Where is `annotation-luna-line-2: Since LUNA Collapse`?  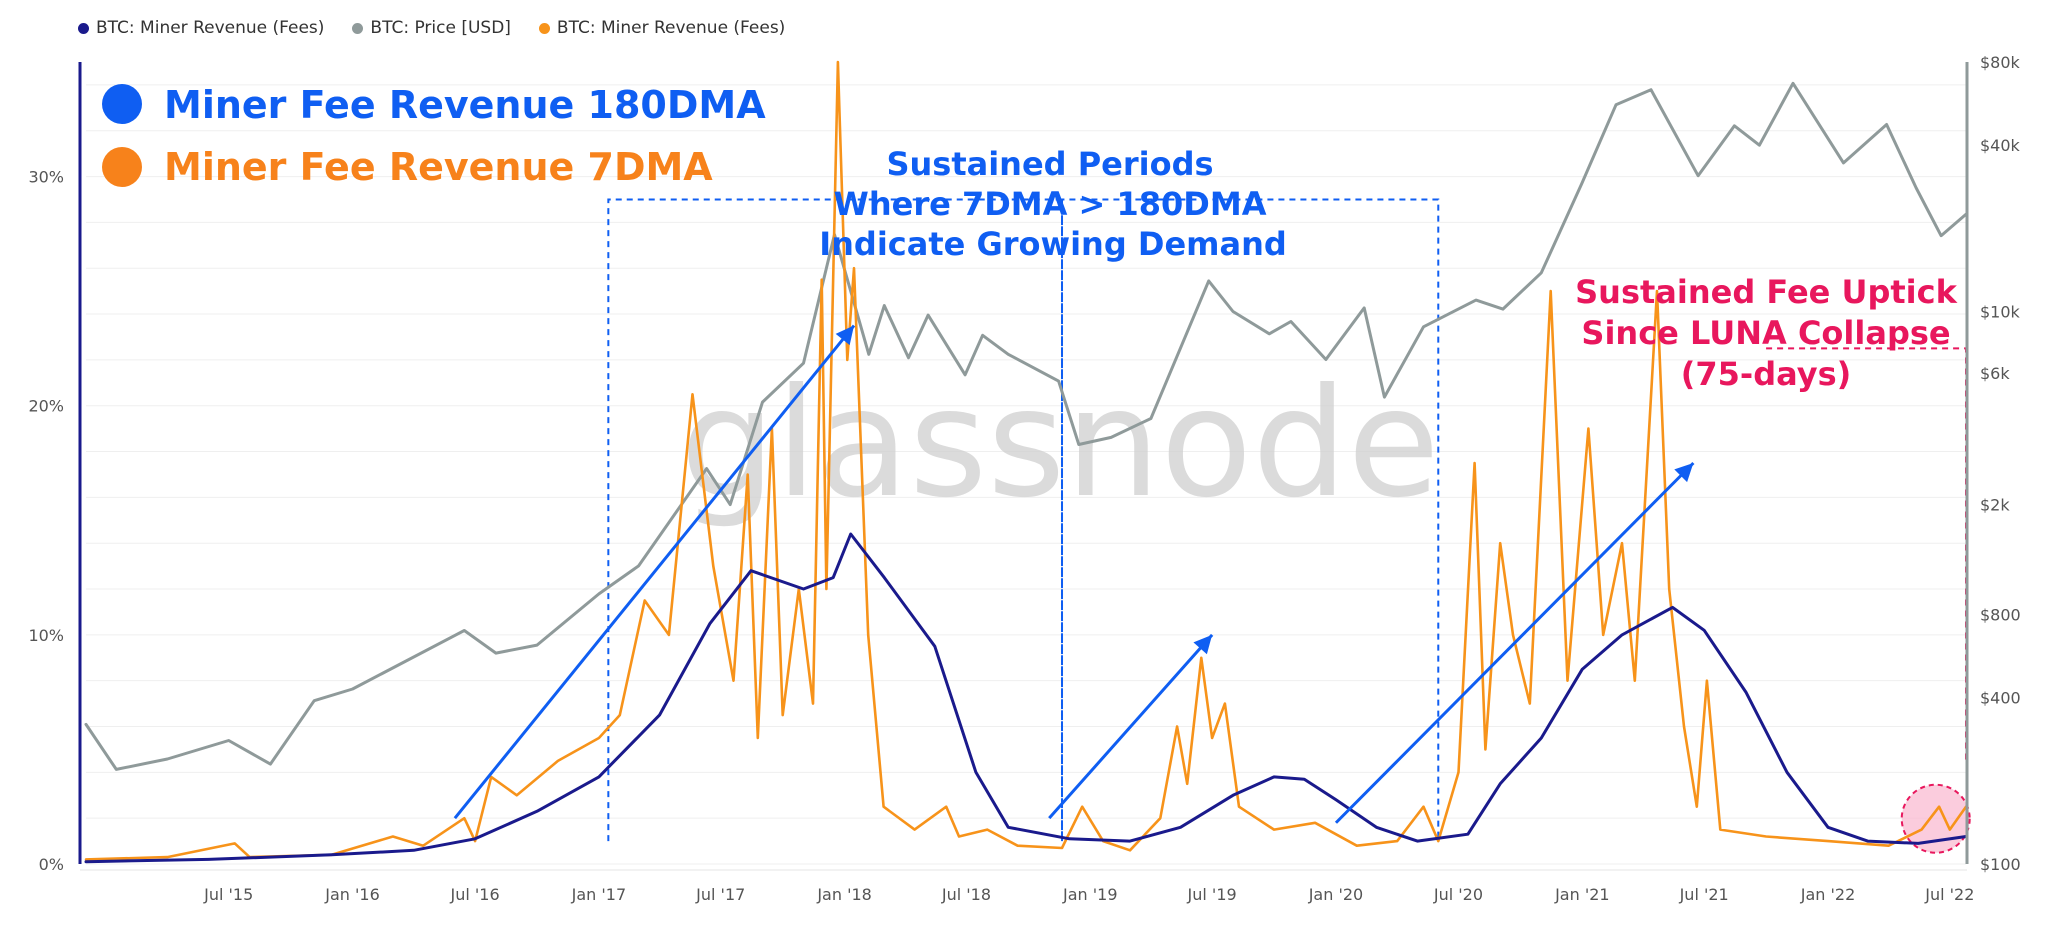 annotation-luna-line-2: Since LUNA Collapse is located at coordinates (1765, 333).